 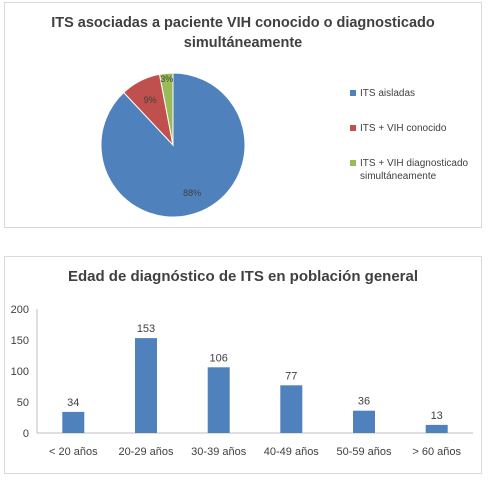 What do you see at coordinates (291, 376) in the screenshot?
I see `bar-data-label: 77` at bounding box center [291, 376].